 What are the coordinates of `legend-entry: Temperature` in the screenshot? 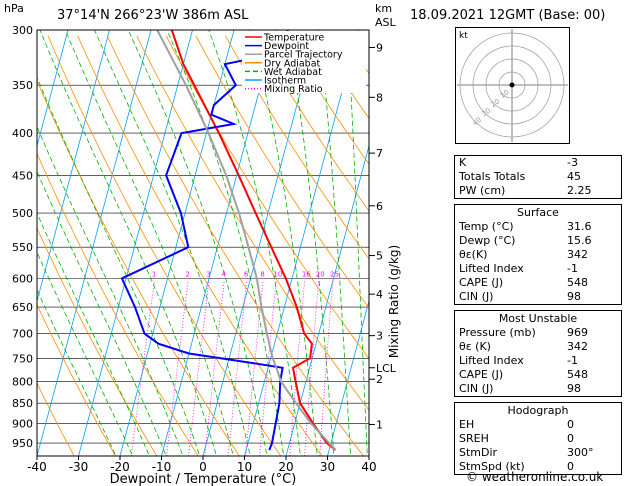 It's located at (293, 38).